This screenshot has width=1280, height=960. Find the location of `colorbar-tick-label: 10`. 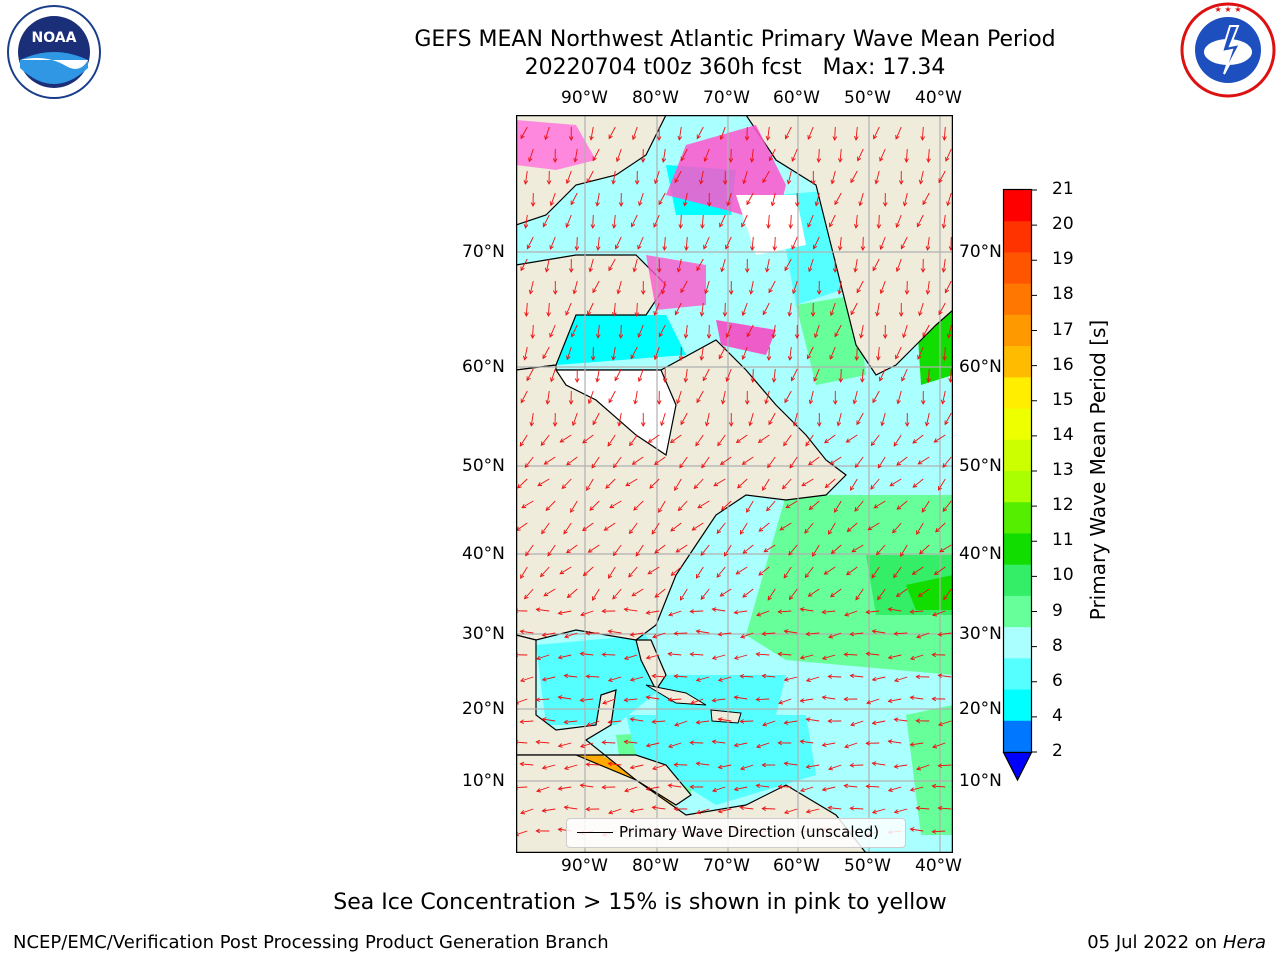

colorbar-tick-label: 10 is located at coordinates (1063, 575).